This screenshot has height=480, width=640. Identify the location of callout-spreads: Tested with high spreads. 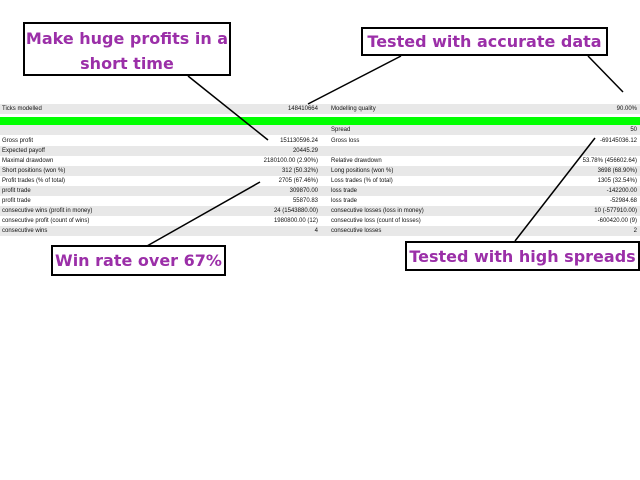
(522, 256).